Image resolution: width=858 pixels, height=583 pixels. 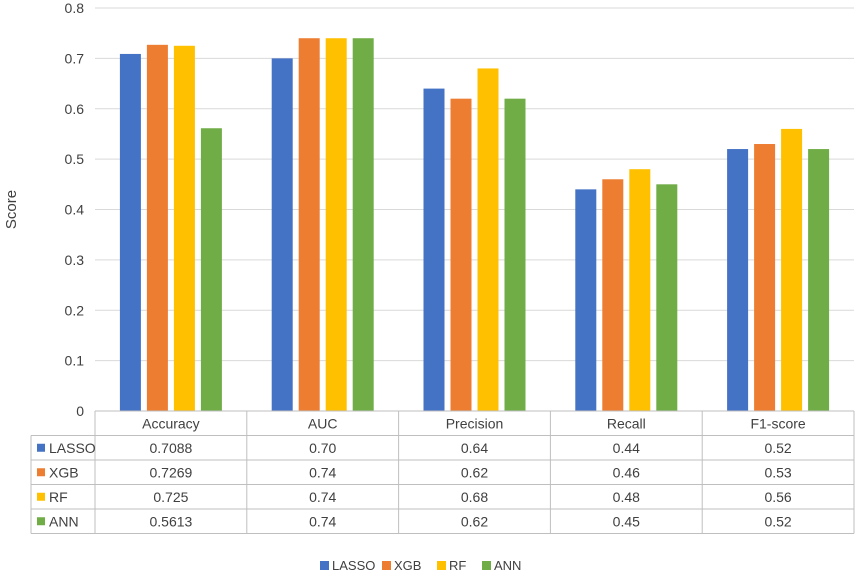 I want to click on table-cell: 0.46, so click(x=626, y=472).